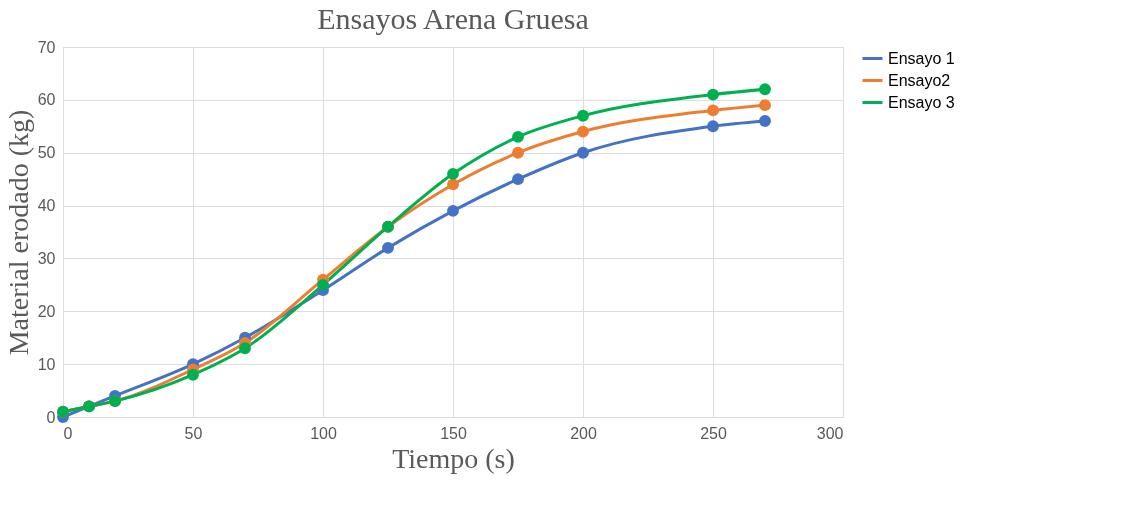  Describe the element at coordinates (18, 232) in the screenshot. I see `y-axis-title: Material erodado (kg)` at that location.